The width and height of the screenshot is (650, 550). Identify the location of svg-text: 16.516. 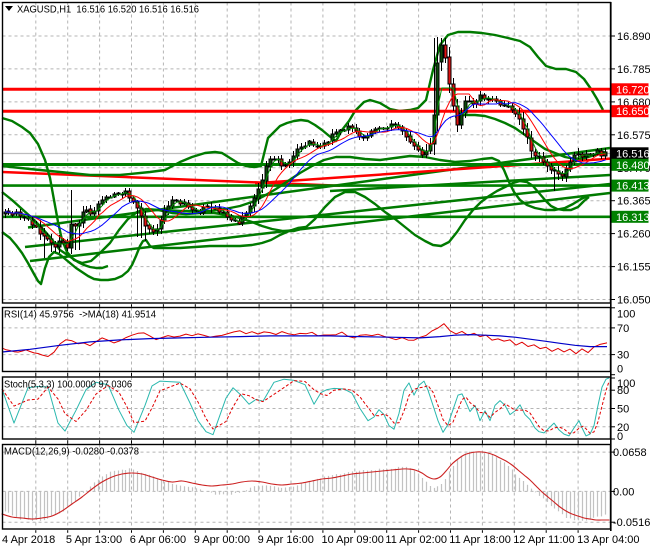
(633, 154).